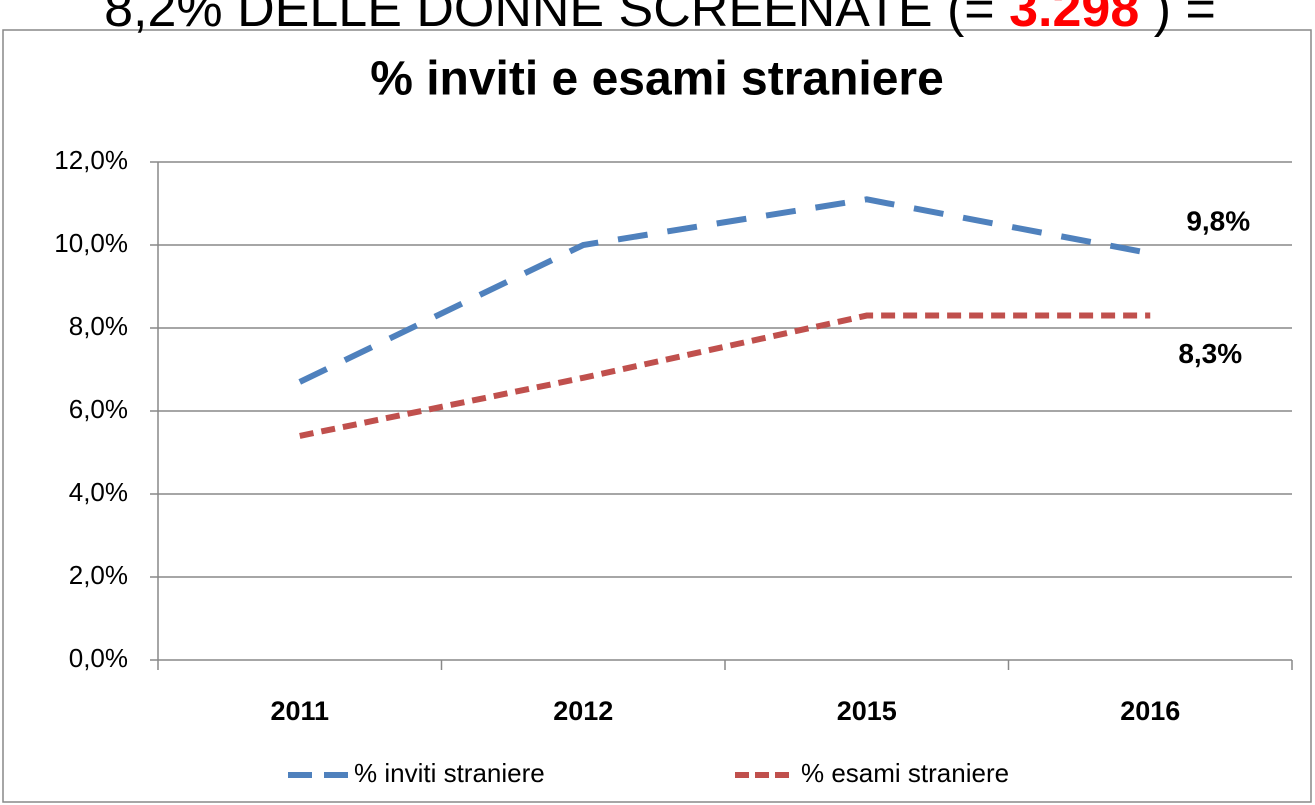 The image size is (1315, 805). Describe the element at coordinates (556, 19) in the screenshot. I see `header-text: 8,2% DELLE DONNE SCREENATE (=` at that location.